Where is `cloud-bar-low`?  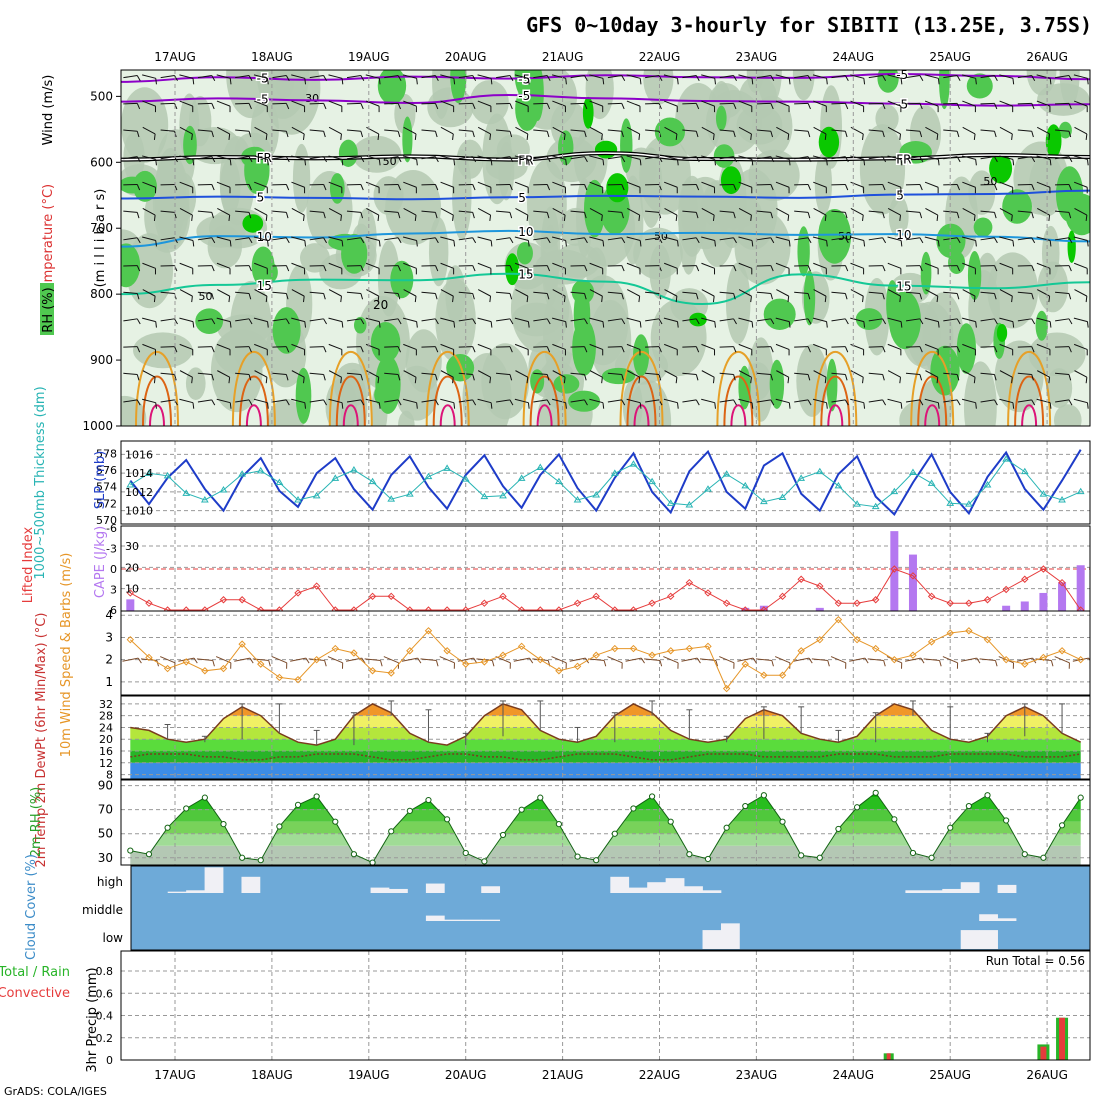 cloud-bar-low is located at coordinates (712, 939).